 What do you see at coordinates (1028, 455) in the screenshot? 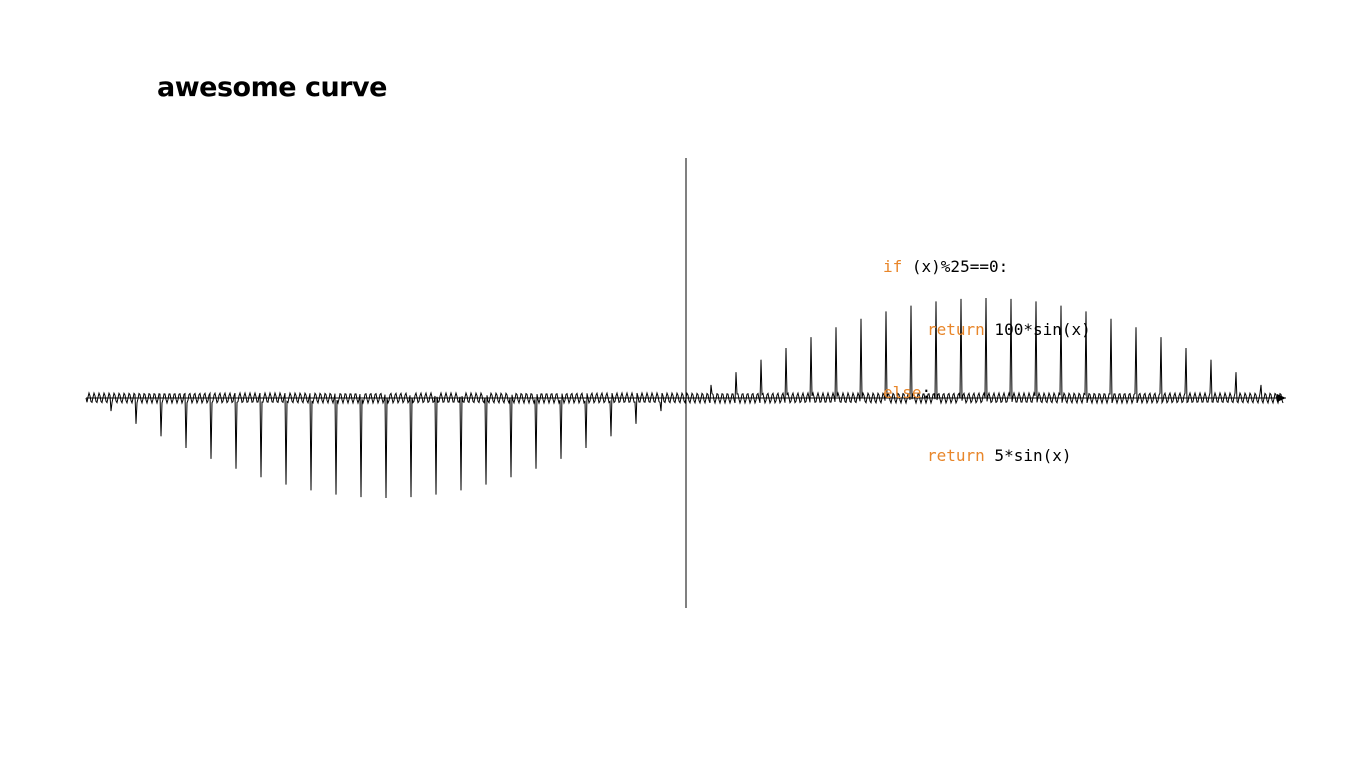
I see `code-text: 5*sin(x)` at bounding box center [1028, 455].